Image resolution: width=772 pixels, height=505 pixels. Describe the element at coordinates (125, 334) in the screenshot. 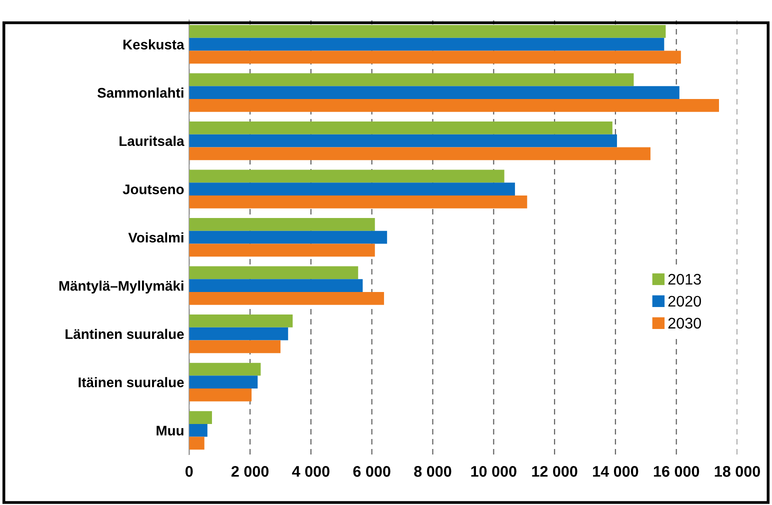

I see `y-tick-label: Läntinen suuralue` at that location.